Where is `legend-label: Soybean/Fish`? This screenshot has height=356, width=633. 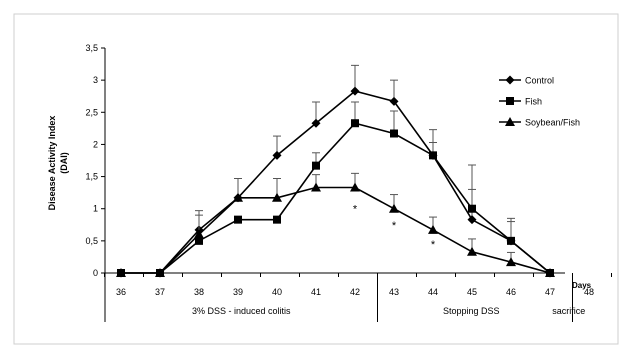
legend-label: Soybean/Fish is located at coordinates (552, 123).